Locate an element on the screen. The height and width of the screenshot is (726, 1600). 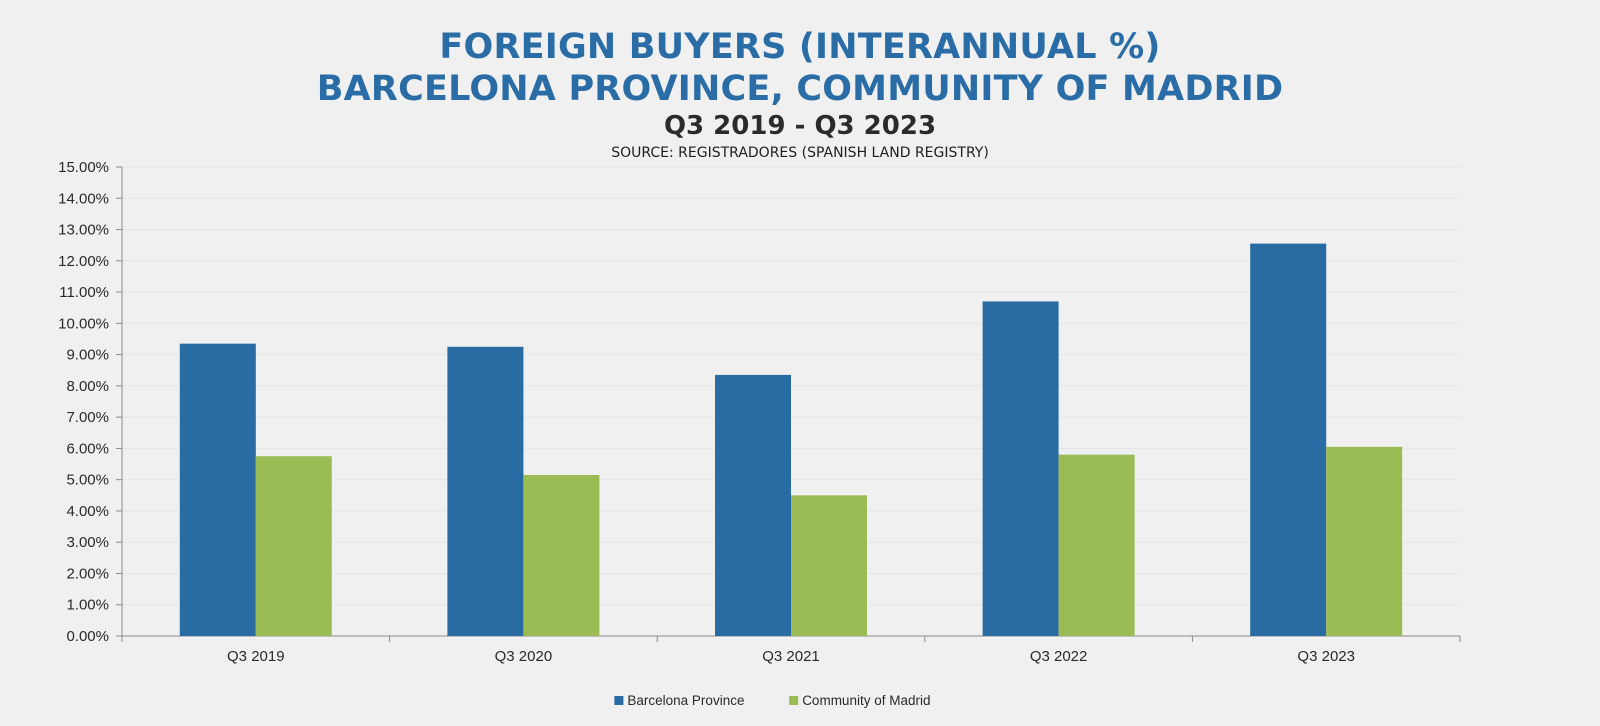
y-tick-label: 5.00% is located at coordinates (87, 480).